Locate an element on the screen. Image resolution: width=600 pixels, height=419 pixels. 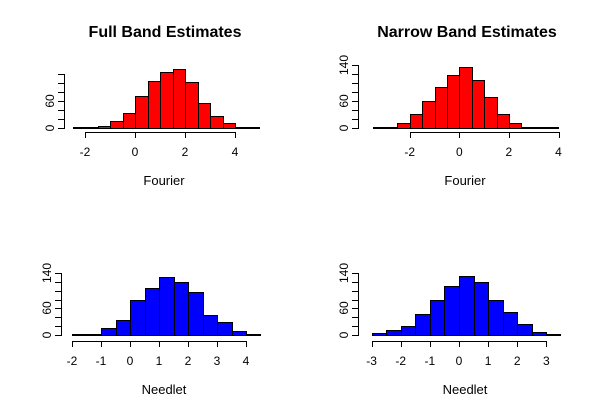
x-axis-label-bottom-left: Needlet is located at coordinates (164, 389).